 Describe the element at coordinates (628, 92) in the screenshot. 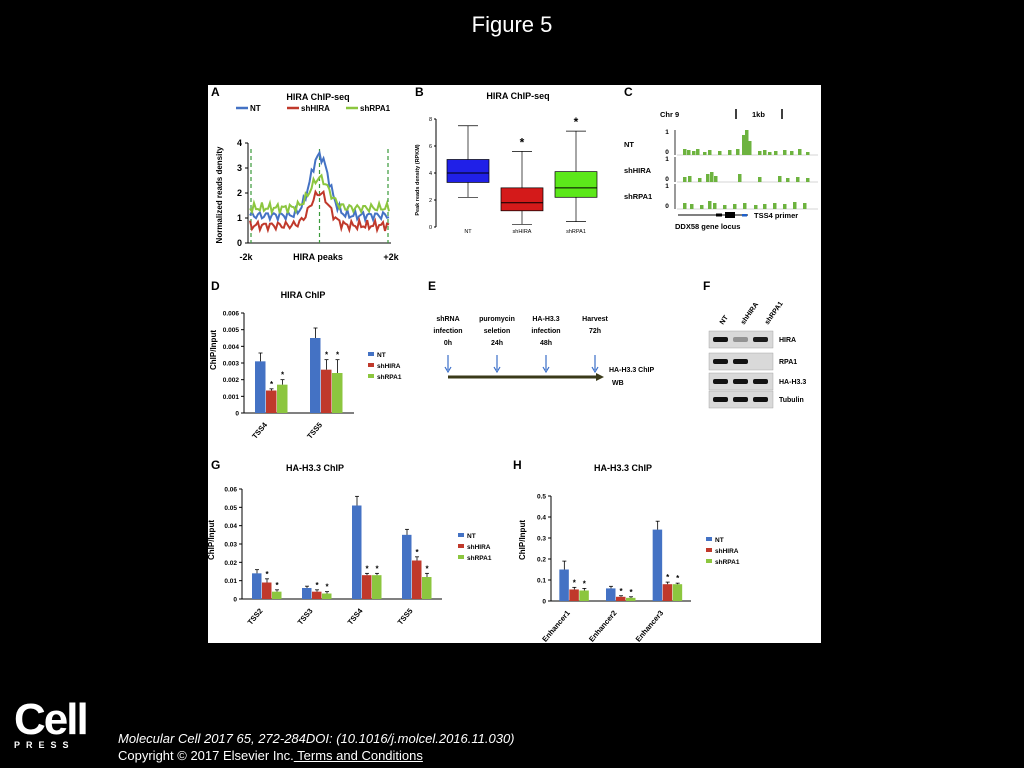

I see `panel-letter-c: C` at that location.